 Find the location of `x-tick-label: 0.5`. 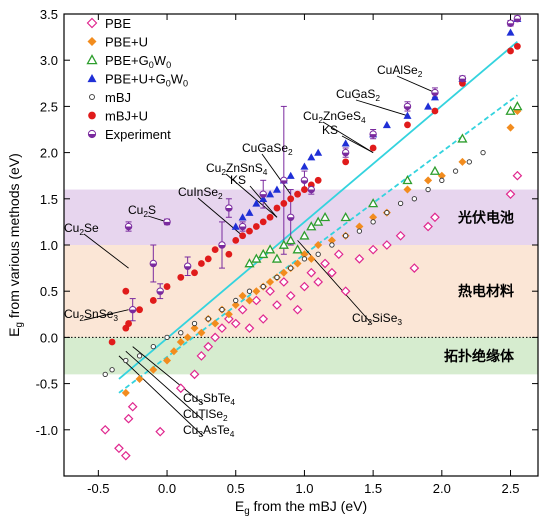

x-tick-label: 0.5 is located at coordinates (236, 488).